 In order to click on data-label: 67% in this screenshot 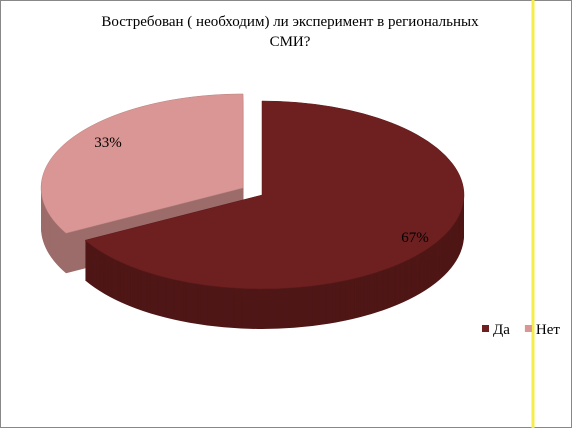, I will do `click(415, 238)`.